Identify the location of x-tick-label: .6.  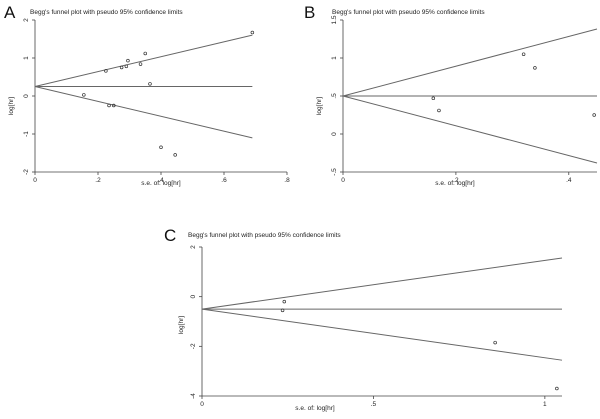
(224, 180).